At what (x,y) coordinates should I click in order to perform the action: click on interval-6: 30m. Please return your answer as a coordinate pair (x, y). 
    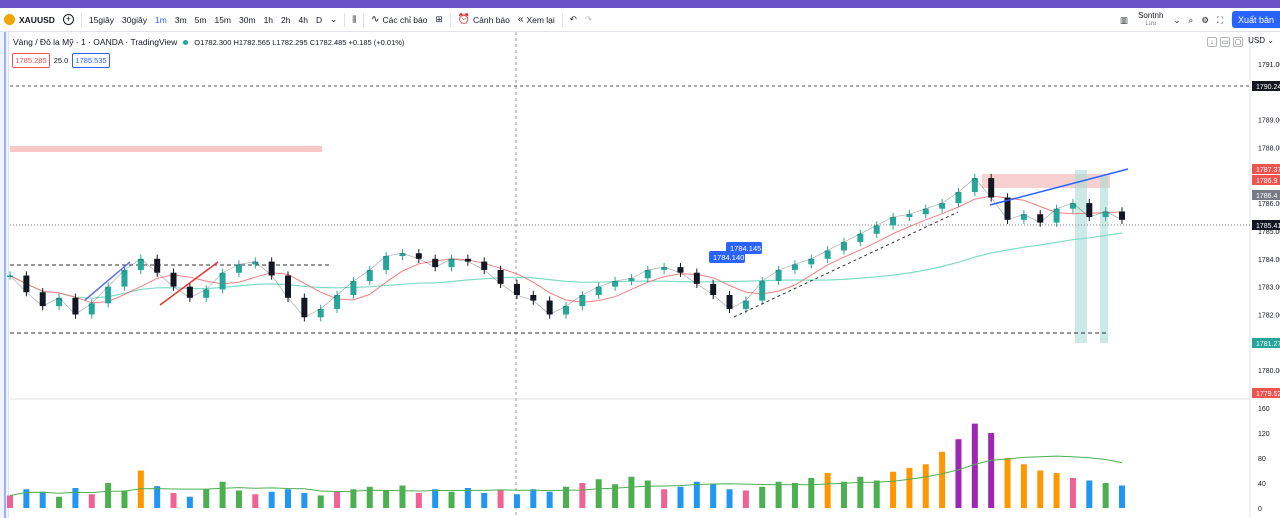
    Looking at the image, I should click on (247, 19).